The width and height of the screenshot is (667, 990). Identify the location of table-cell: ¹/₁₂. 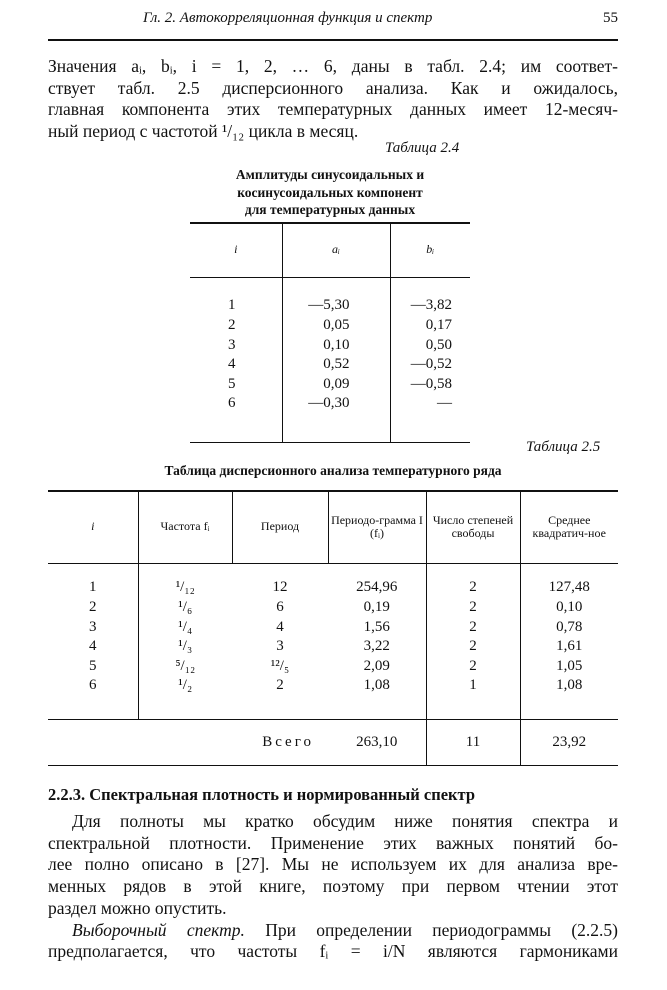
(184, 580).